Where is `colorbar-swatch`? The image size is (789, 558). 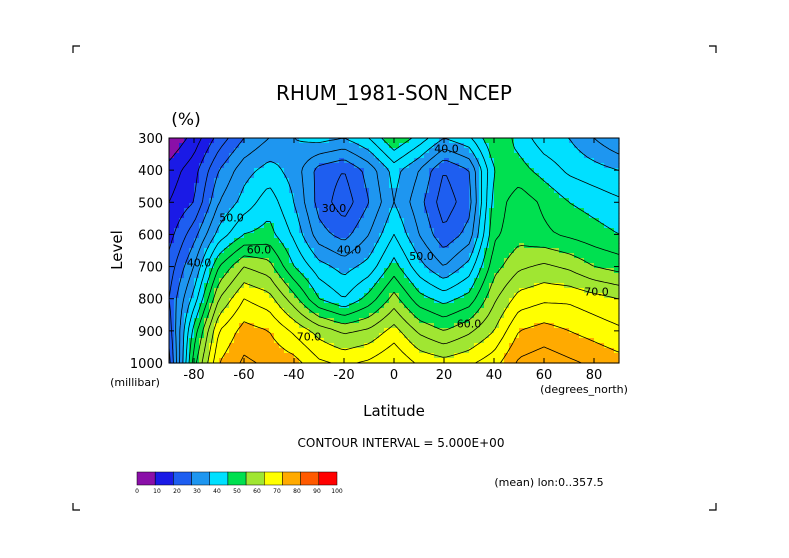 colorbar-swatch is located at coordinates (291, 478).